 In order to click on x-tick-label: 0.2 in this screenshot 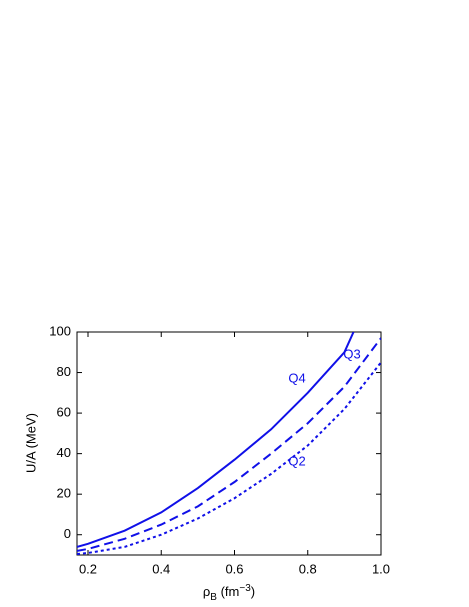, I will do `click(88, 568)`.